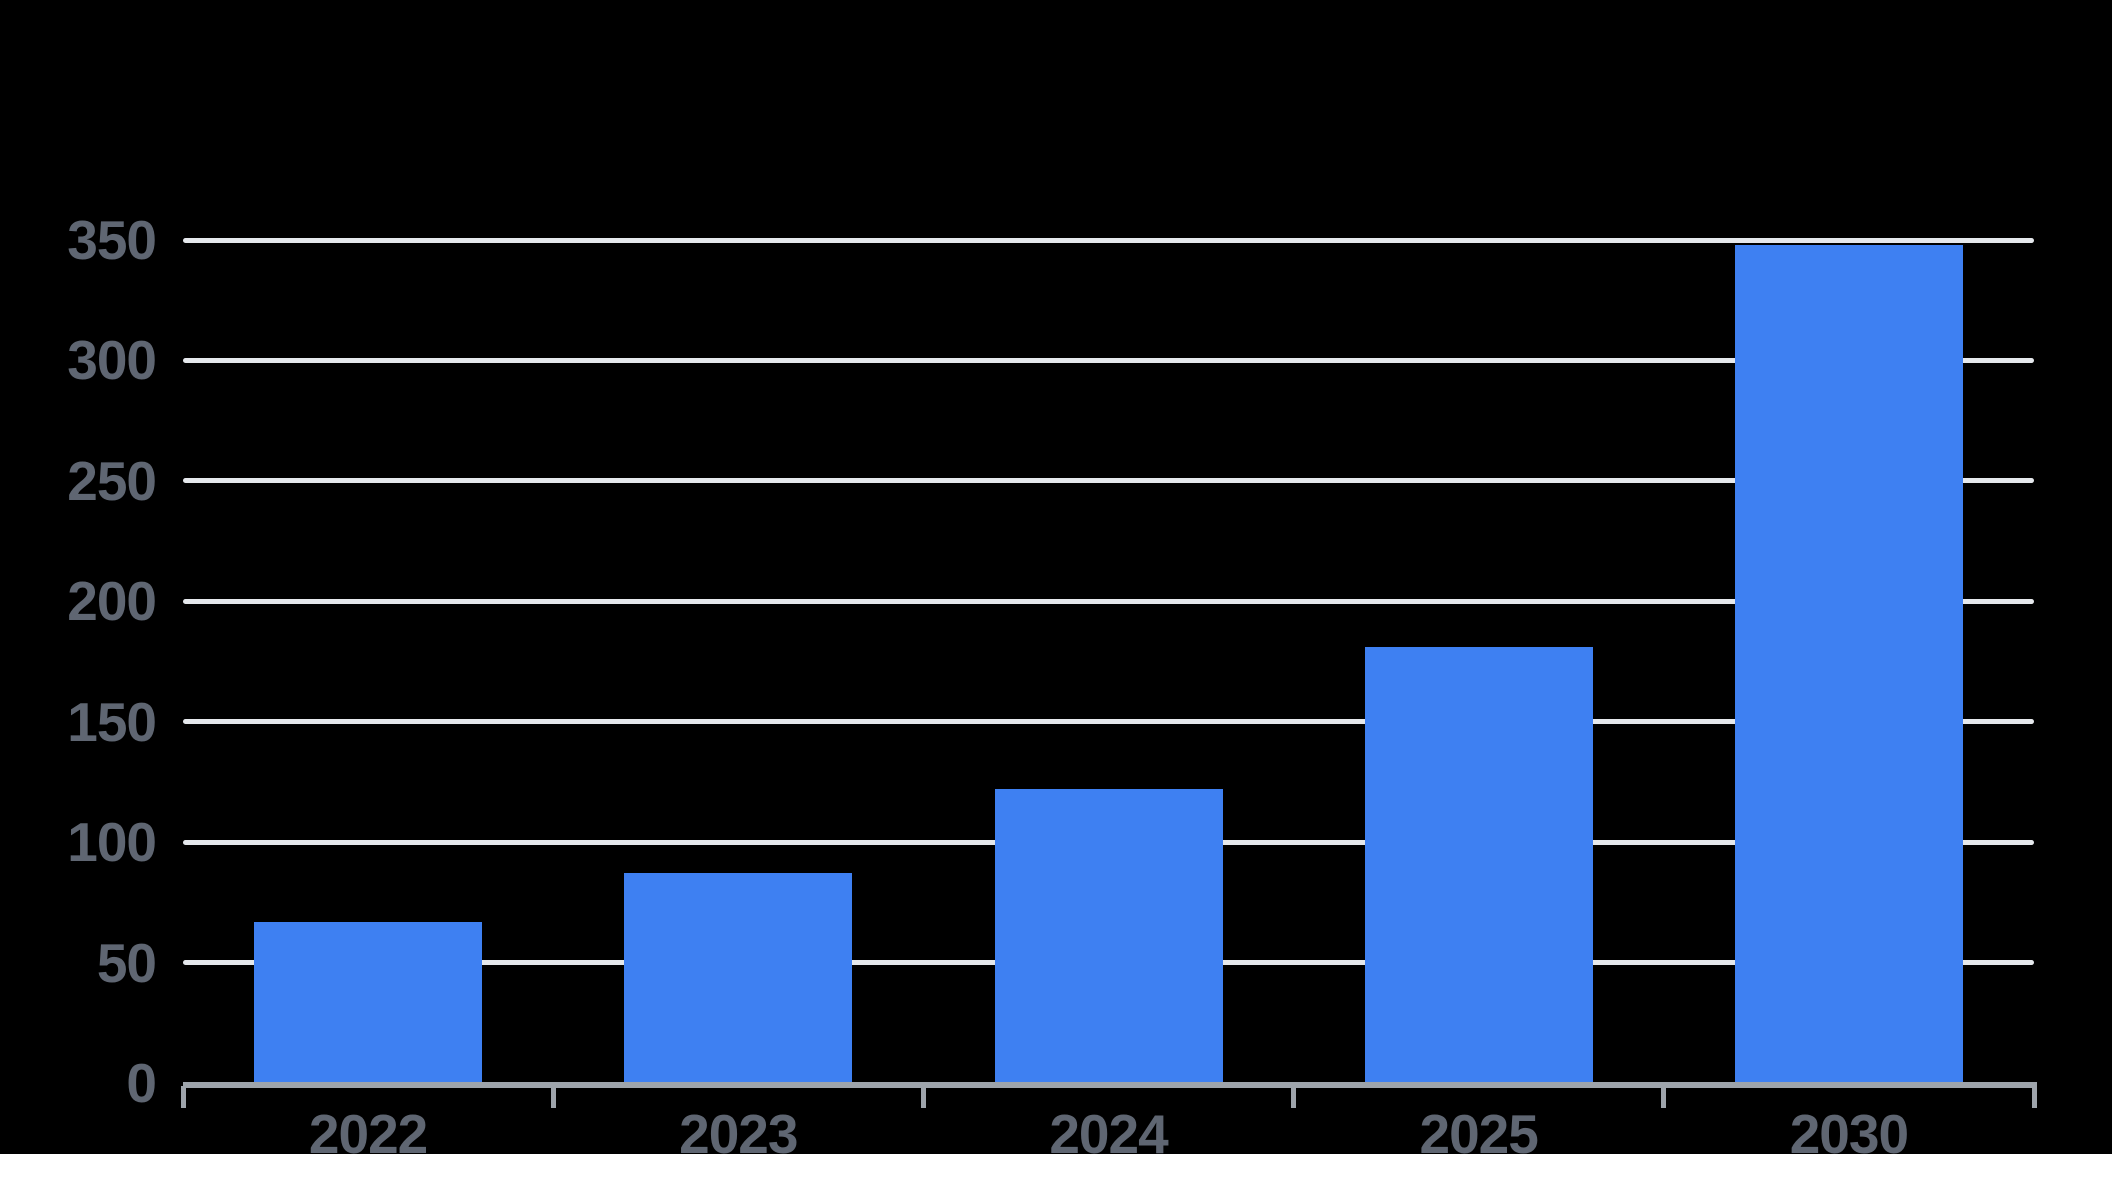  Describe the element at coordinates (368, 1002) in the screenshot. I see `bar-2022` at that location.